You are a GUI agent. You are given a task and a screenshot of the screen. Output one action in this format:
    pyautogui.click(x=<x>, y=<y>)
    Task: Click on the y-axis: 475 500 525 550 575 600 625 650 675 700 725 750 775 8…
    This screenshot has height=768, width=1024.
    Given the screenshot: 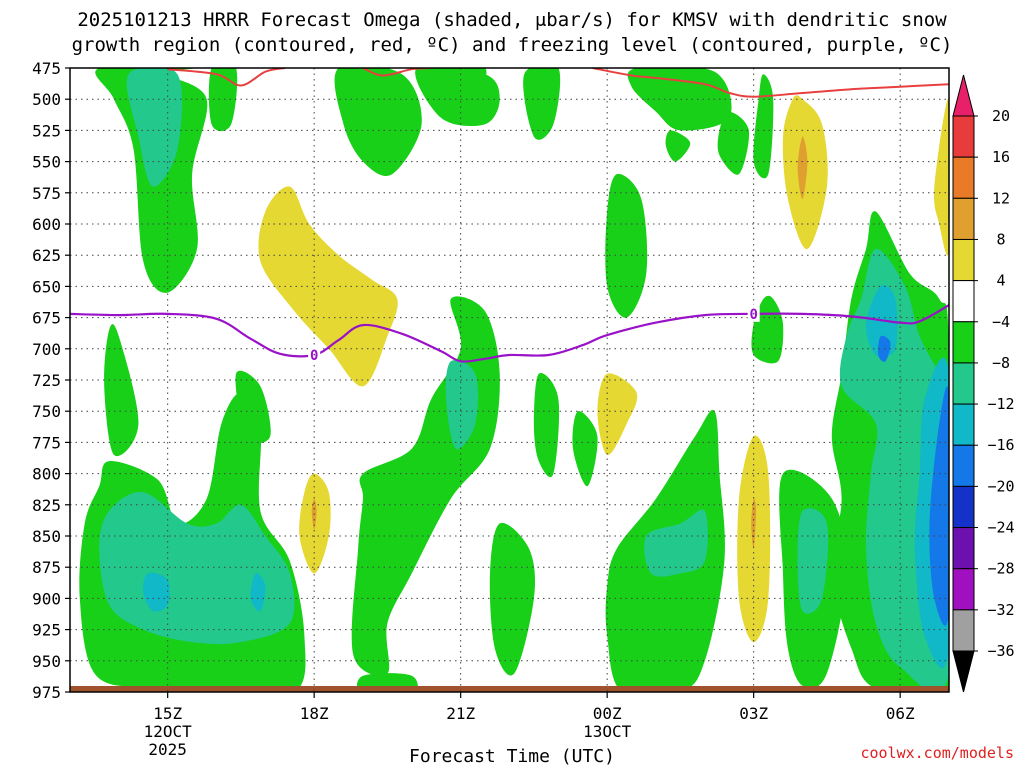 What is the action you would take?
    pyautogui.click(x=51, y=380)
    